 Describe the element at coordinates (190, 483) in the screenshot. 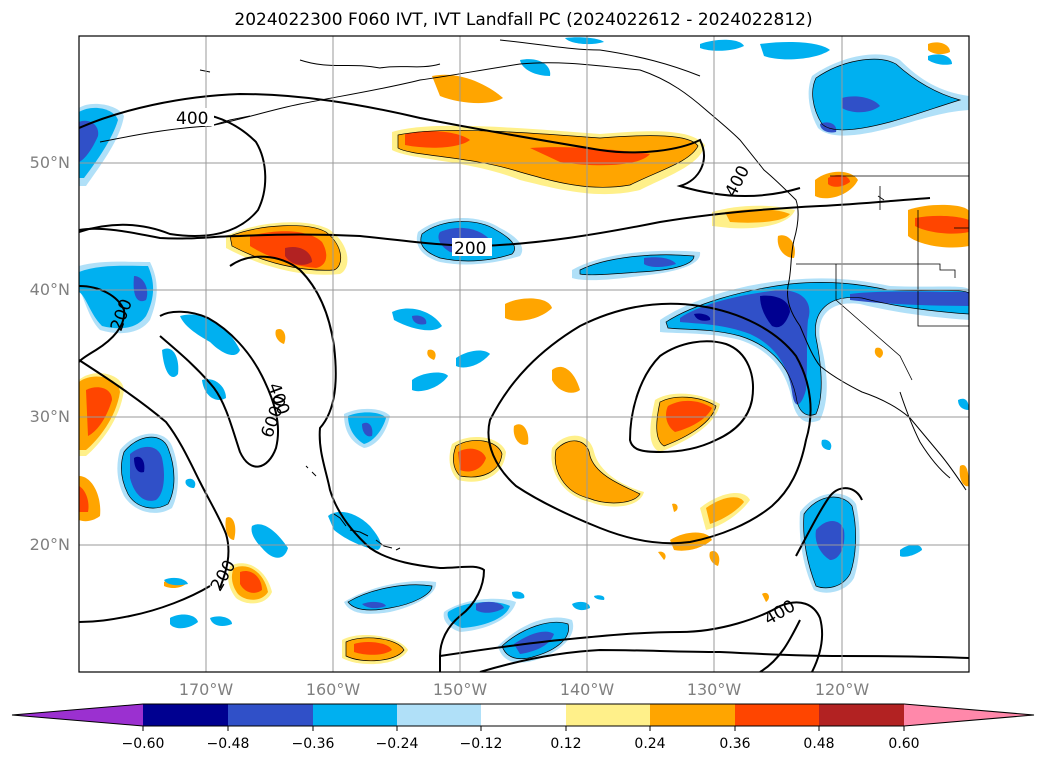

I see `negative-anomaly-small-u` at that location.